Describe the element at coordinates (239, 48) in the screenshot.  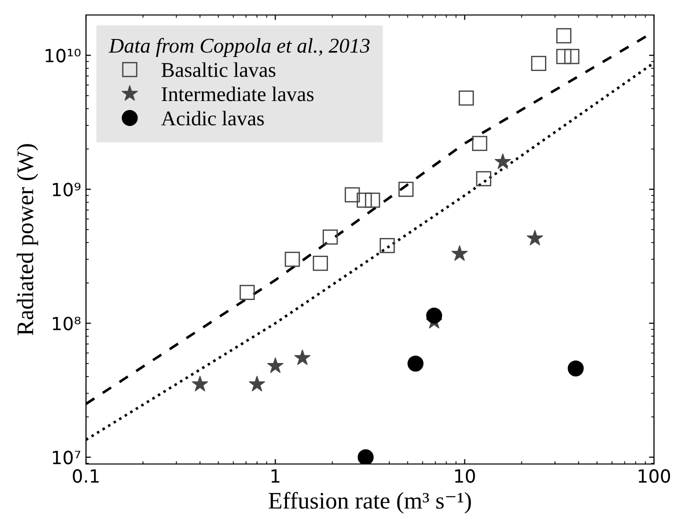
I see `legend-title: Data from Coppola et al., 2013` at that location.